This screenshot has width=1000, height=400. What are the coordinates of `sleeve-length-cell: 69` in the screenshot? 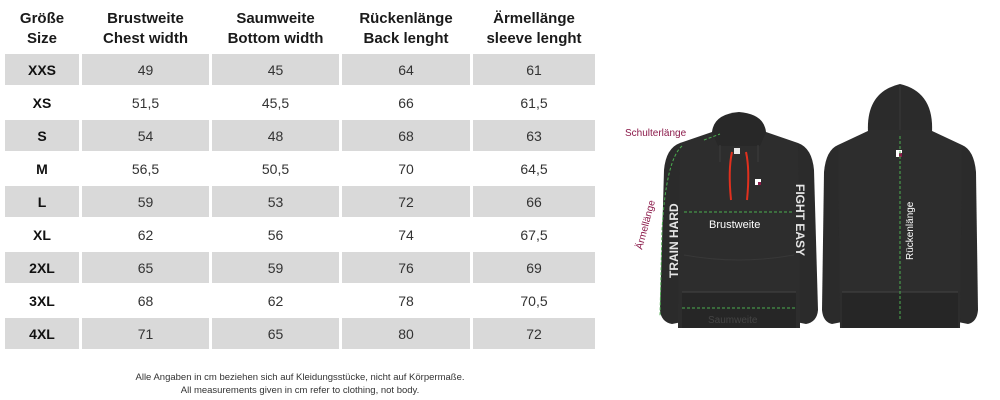 It's located at (534, 267).